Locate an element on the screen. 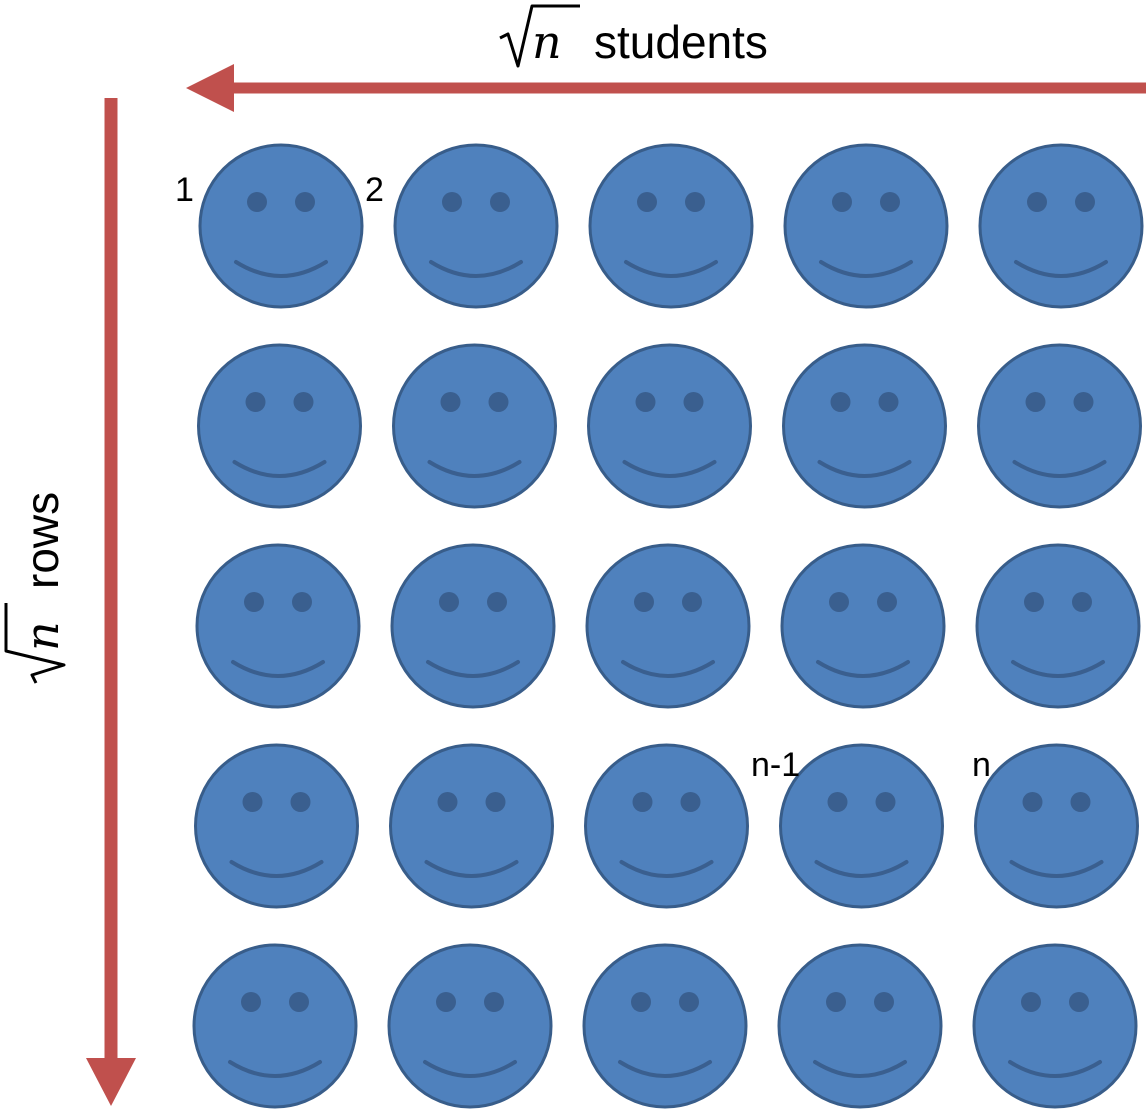 The height and width of the screenshot is (1112, 1146). top-axis-text: students is located at coordinates (681, 42).